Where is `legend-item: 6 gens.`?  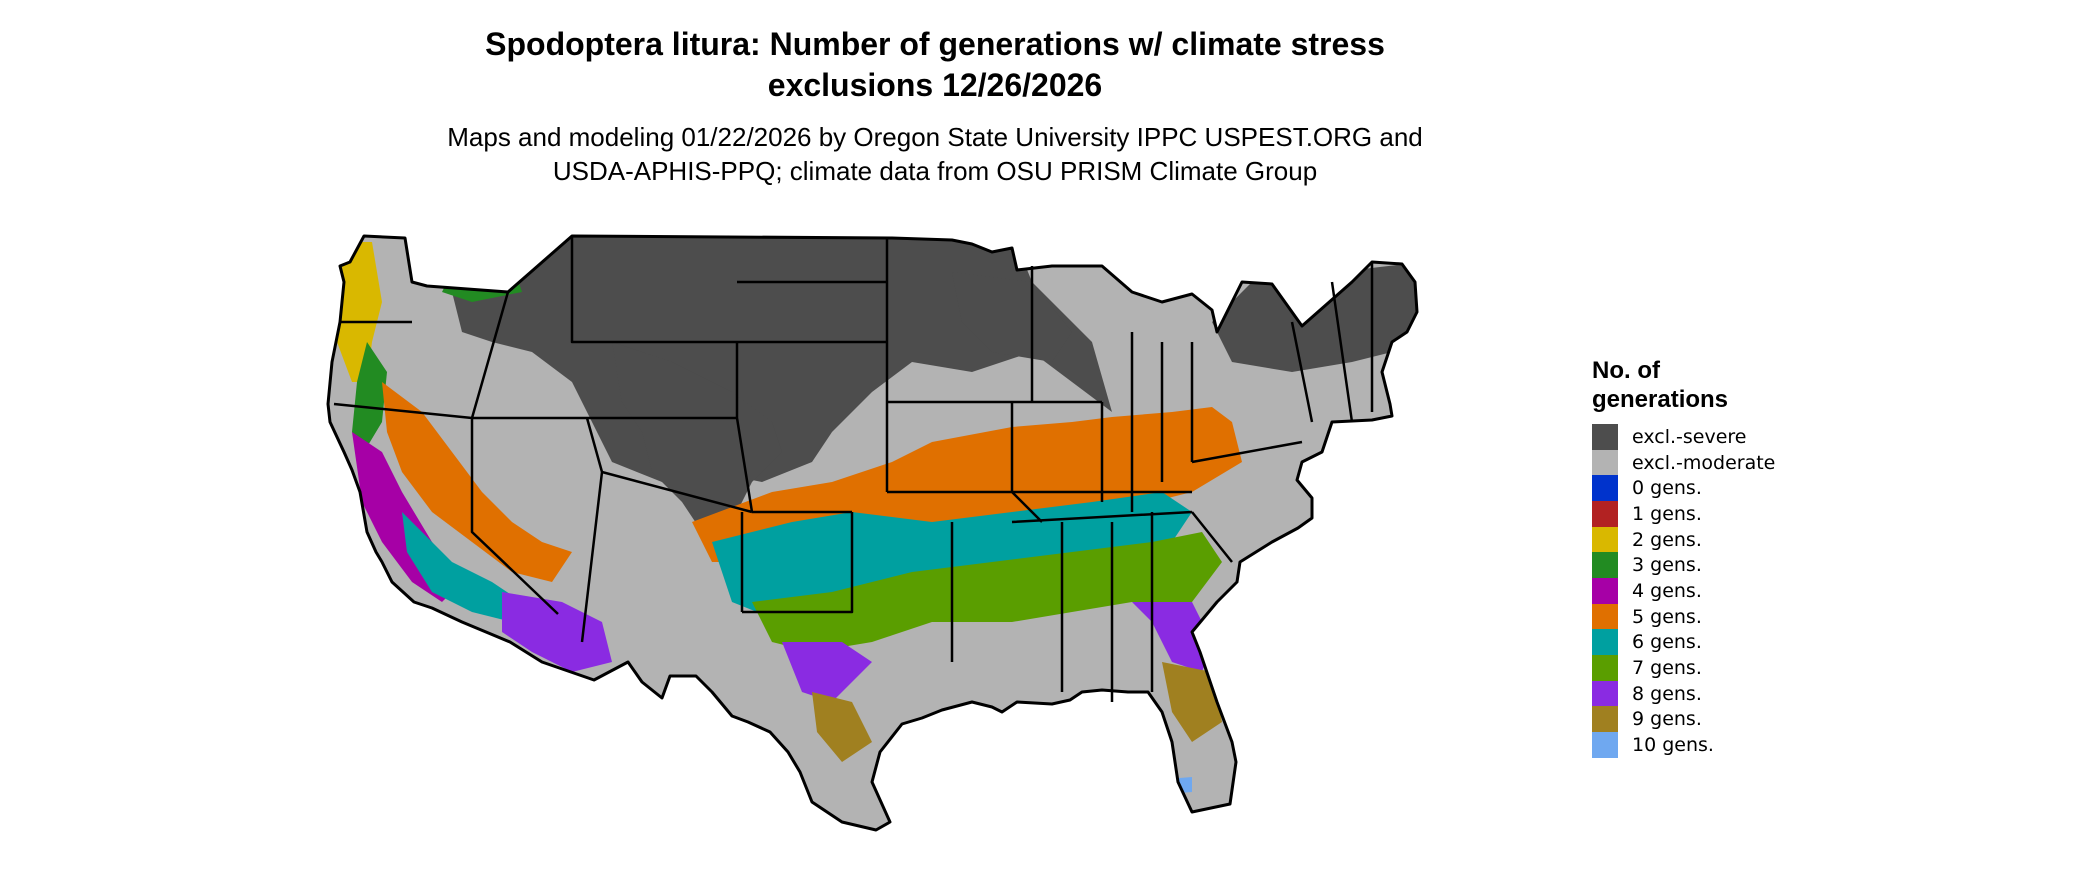 legend-item: 6 gens. is located at coordinates (1712, 642).